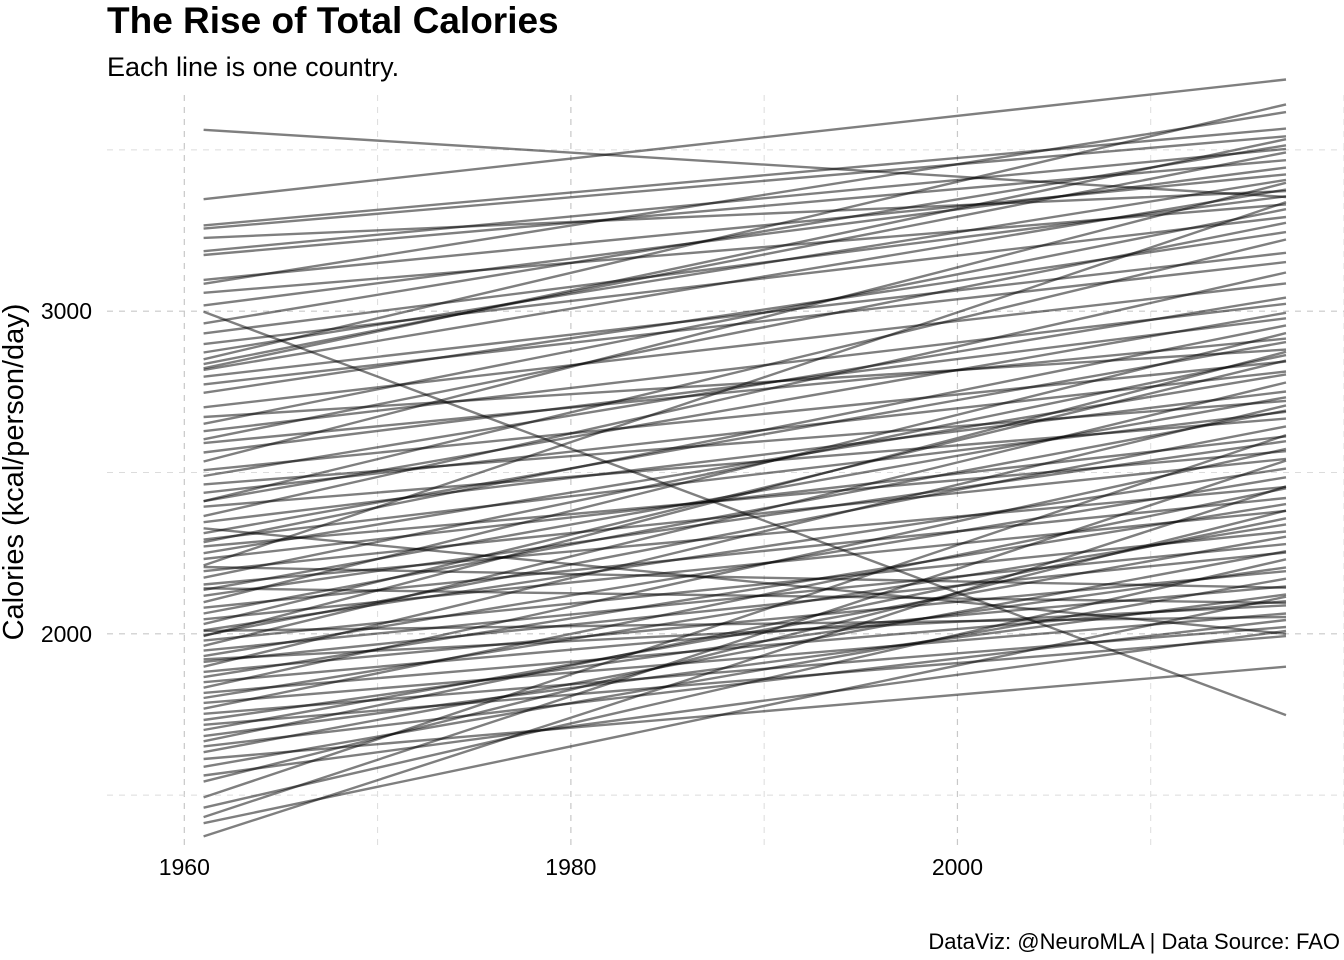 This screenshot has width=1344, height=960. Describe the element at coordinates (1134, 941) in the screenshot. I see `chart-caption: DataViz: @NeuroMLA | Data Source: FAO` at that location.